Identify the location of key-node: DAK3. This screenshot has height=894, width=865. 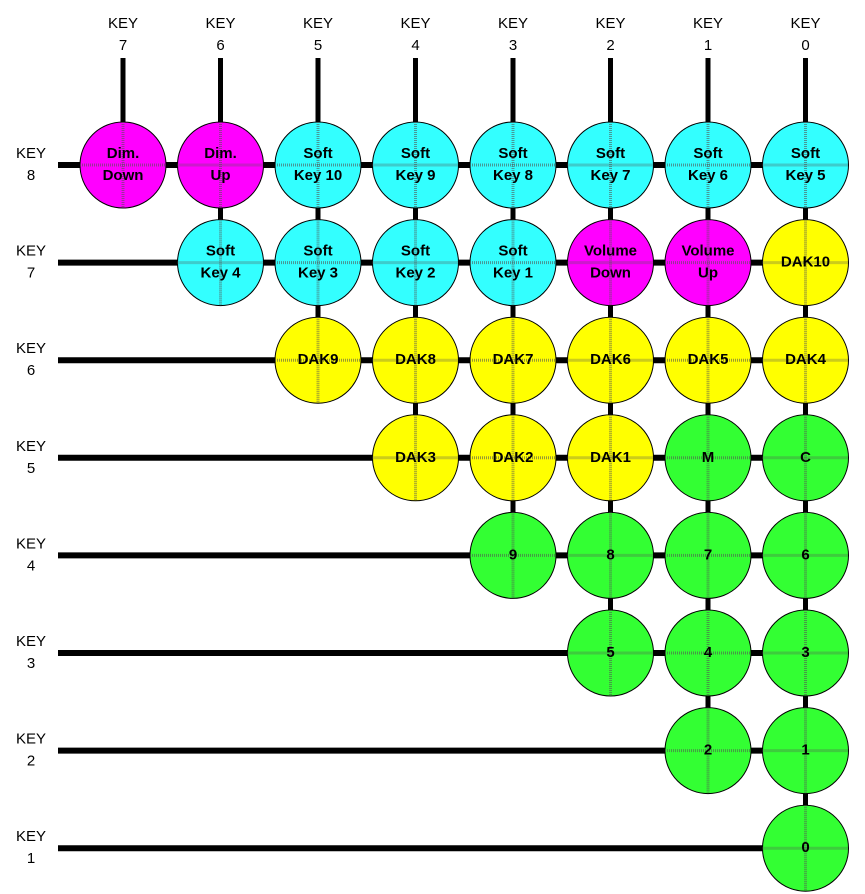
(415, 458).